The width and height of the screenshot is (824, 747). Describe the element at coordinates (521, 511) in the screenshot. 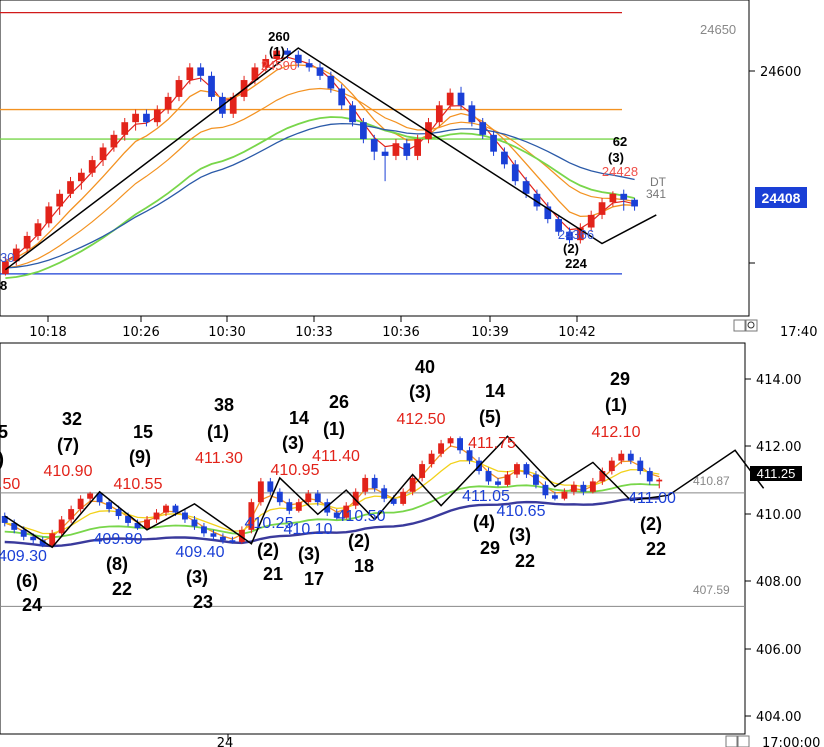

I see `annot-b-45: 410.65` at that location.